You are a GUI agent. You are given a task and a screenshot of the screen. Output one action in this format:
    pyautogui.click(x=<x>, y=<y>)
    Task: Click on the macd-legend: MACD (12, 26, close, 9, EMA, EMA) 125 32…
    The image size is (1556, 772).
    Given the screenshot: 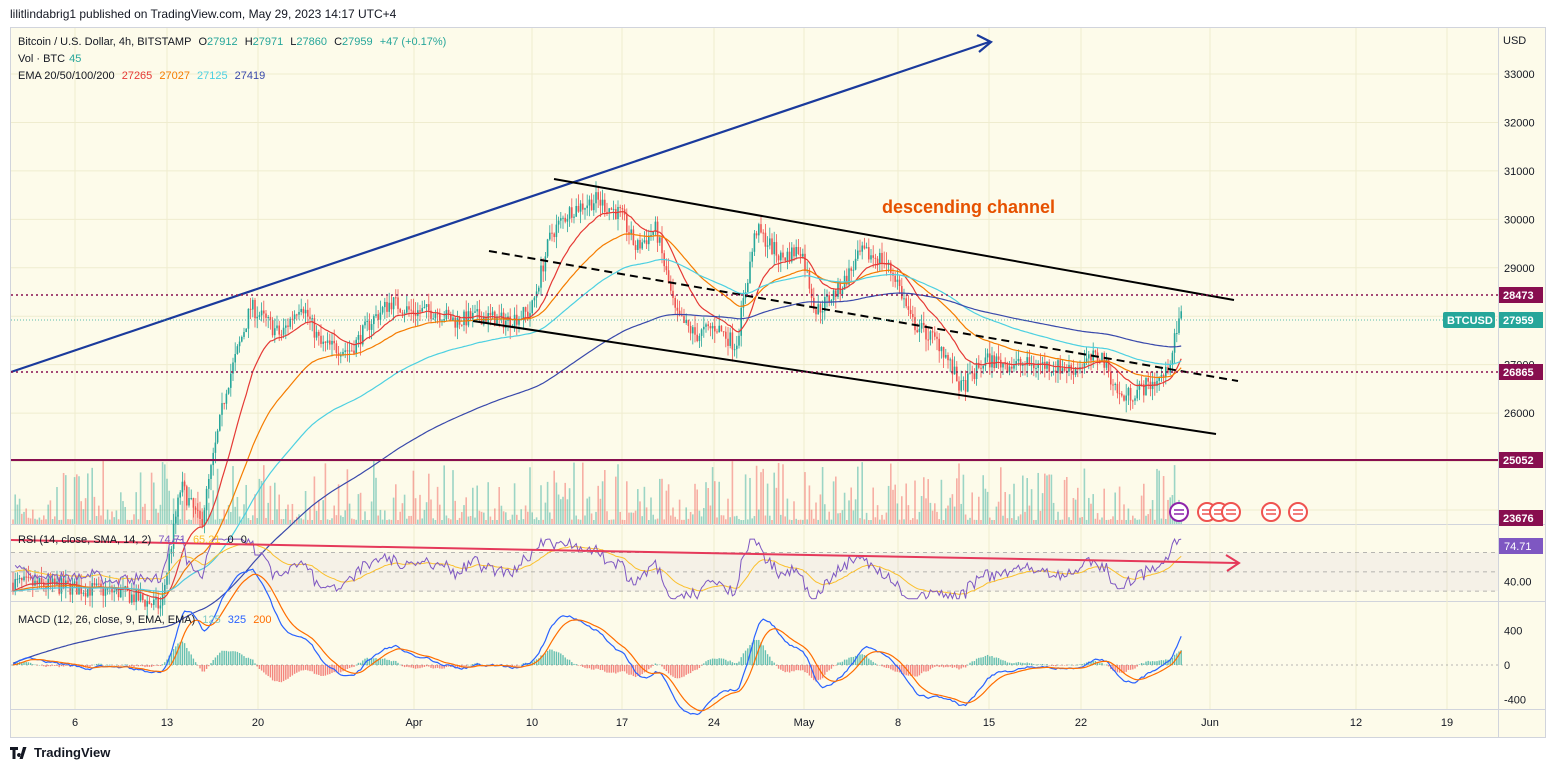 What is the action you would take?
    pyautogui.click(x=147, y=620)
    